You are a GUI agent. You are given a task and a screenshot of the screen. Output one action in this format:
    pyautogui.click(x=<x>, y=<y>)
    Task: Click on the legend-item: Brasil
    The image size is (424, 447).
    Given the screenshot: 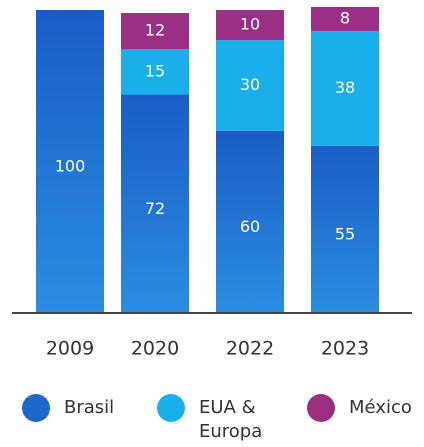 What is the action you would take?
    pyautogui.click(x=68, y=408)
    